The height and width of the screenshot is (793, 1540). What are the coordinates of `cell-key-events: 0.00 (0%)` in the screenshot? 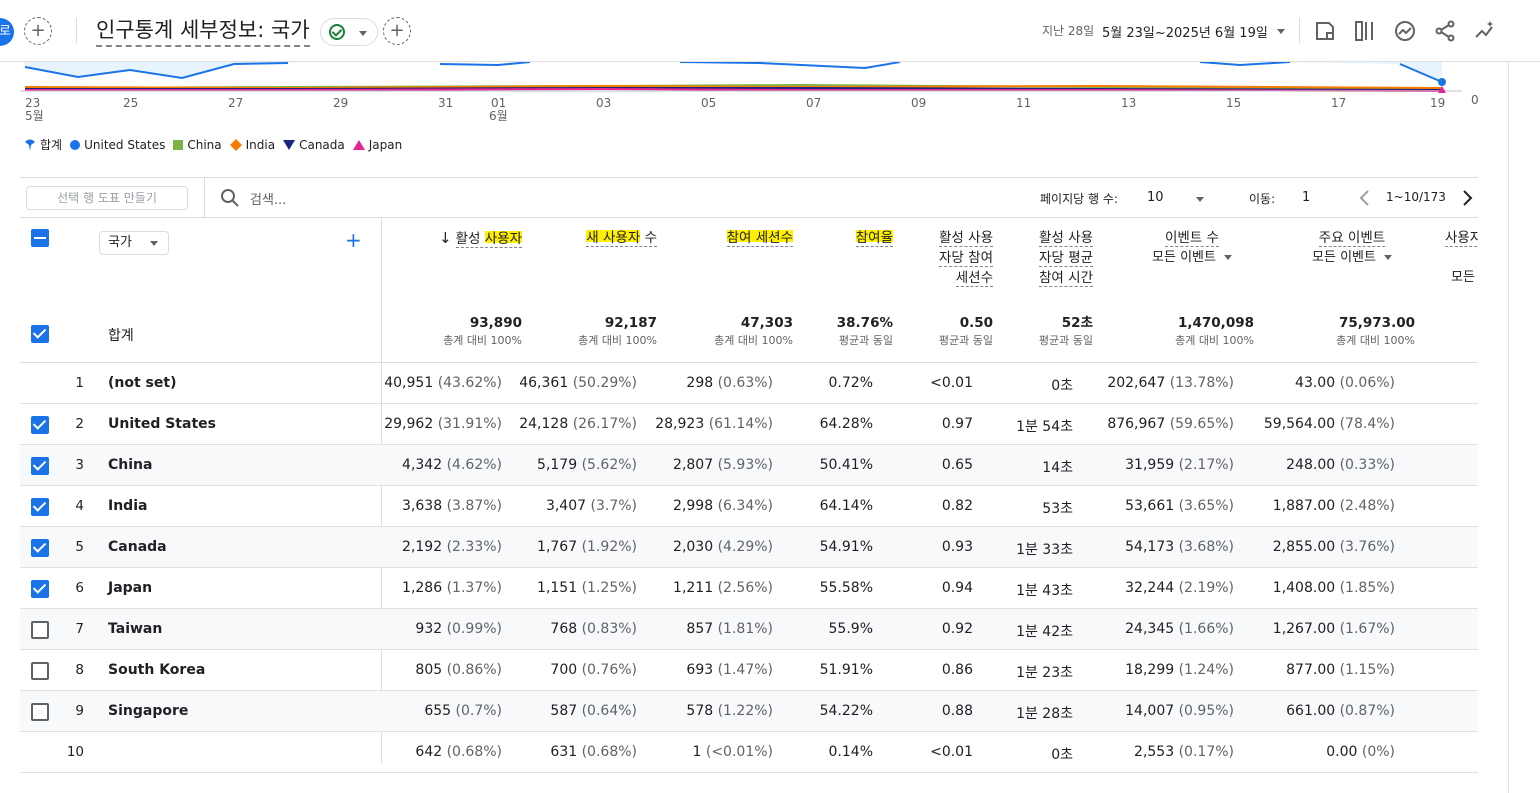 It's located at (1360, 752).